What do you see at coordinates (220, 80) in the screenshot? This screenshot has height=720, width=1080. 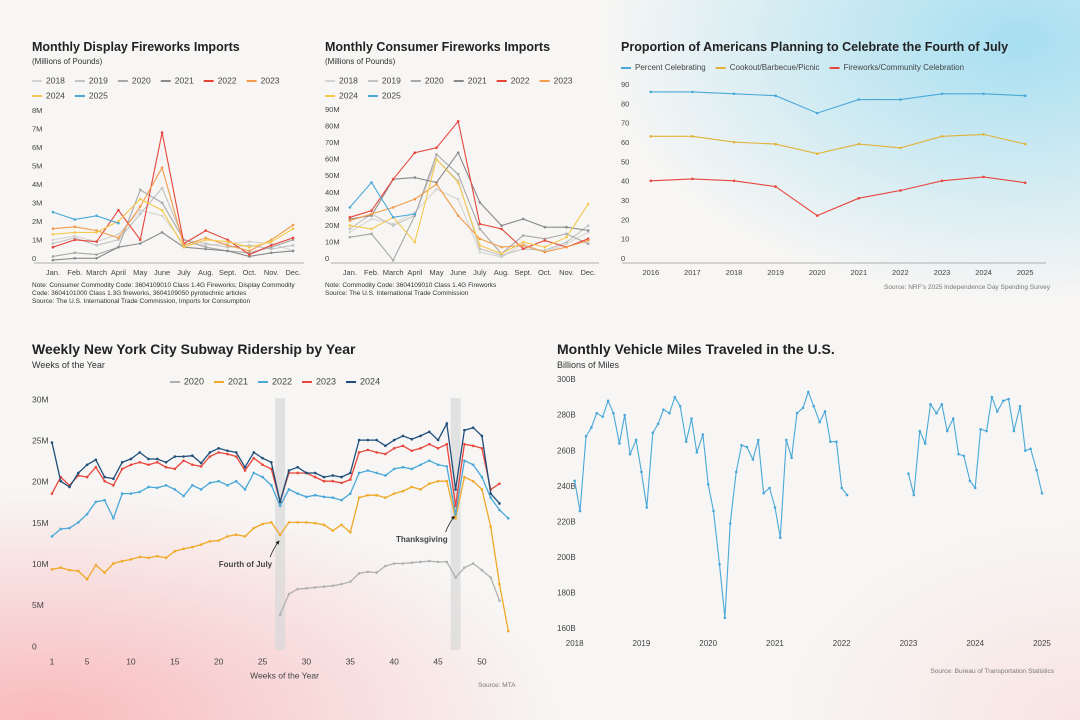 I see `legend-item: 2022` at bounding box center [220, 80].